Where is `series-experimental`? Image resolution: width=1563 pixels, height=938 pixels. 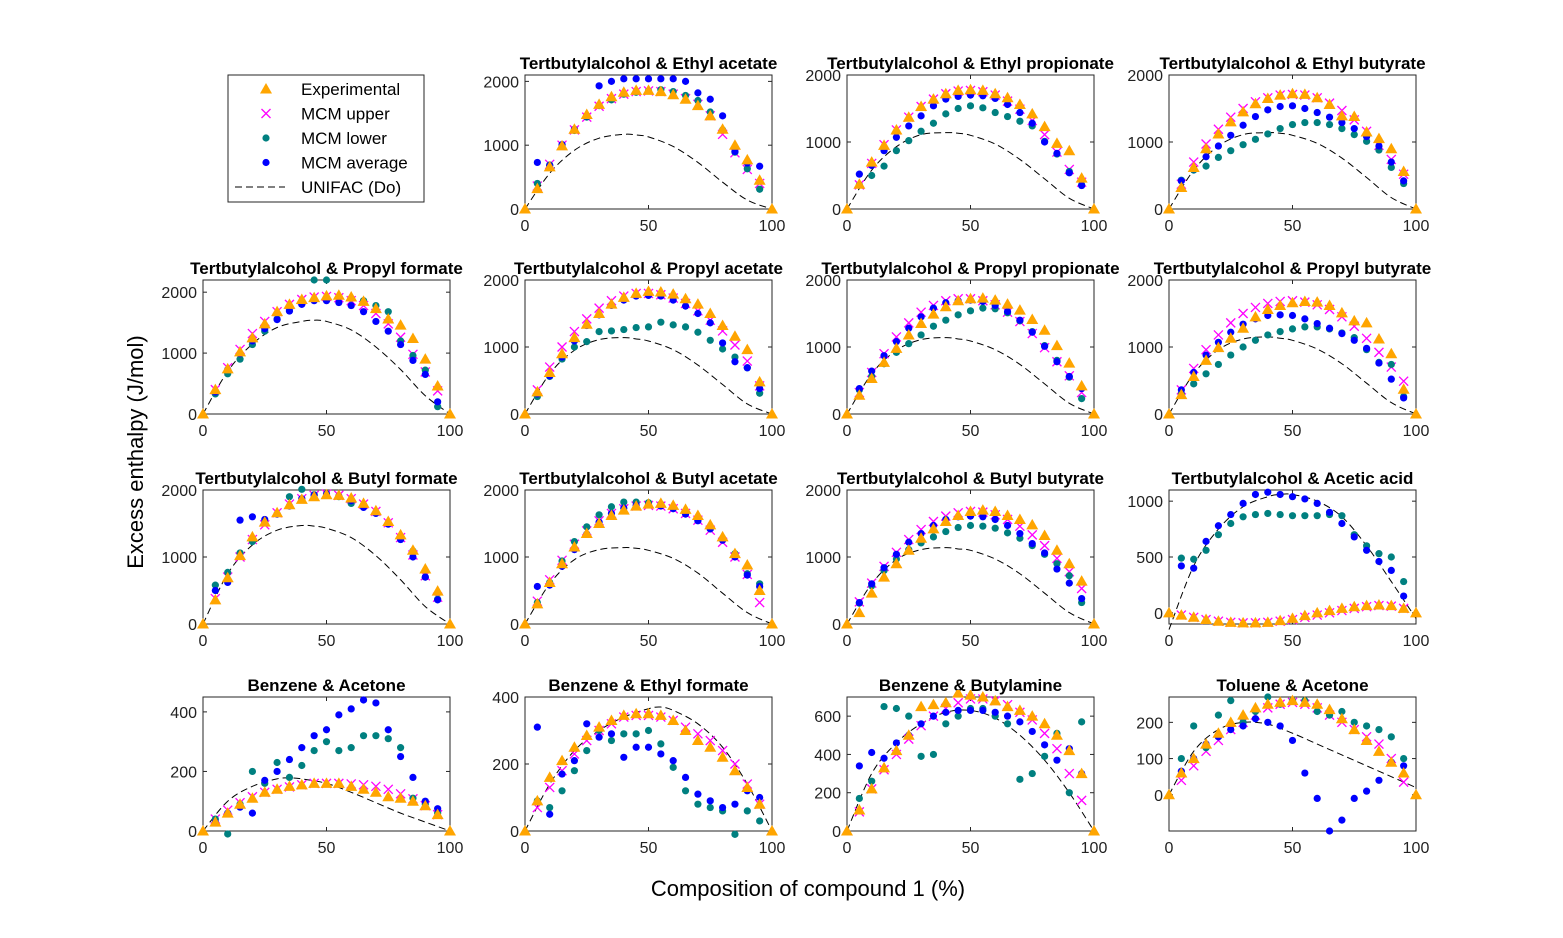
series-experimental is located at coordinates (970, 566).